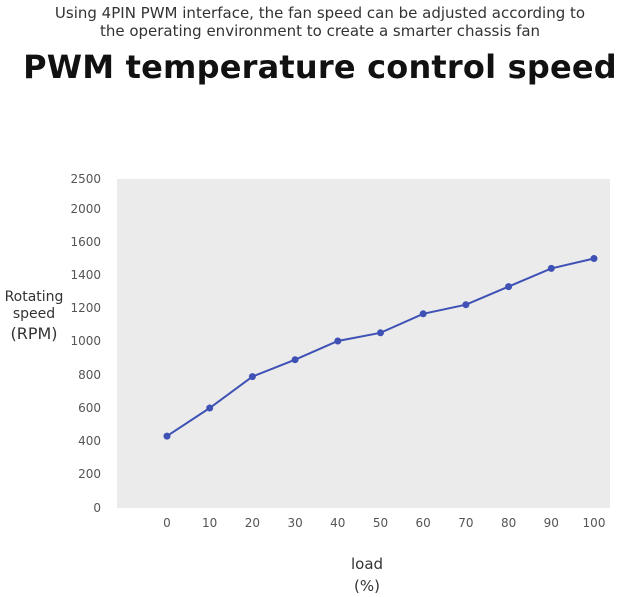 The image size is (640, 597). Describe the element at coordinates (85, 242) in the screenshot. I see `y-tick-label: 1600` at that location.